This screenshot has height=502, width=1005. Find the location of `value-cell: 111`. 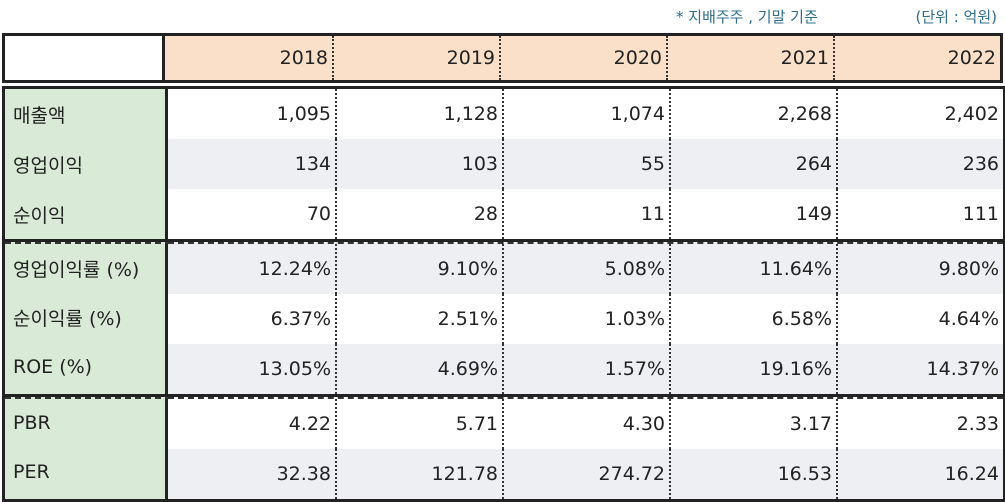

value-cell: 111 is located at coordinates (919, 214).